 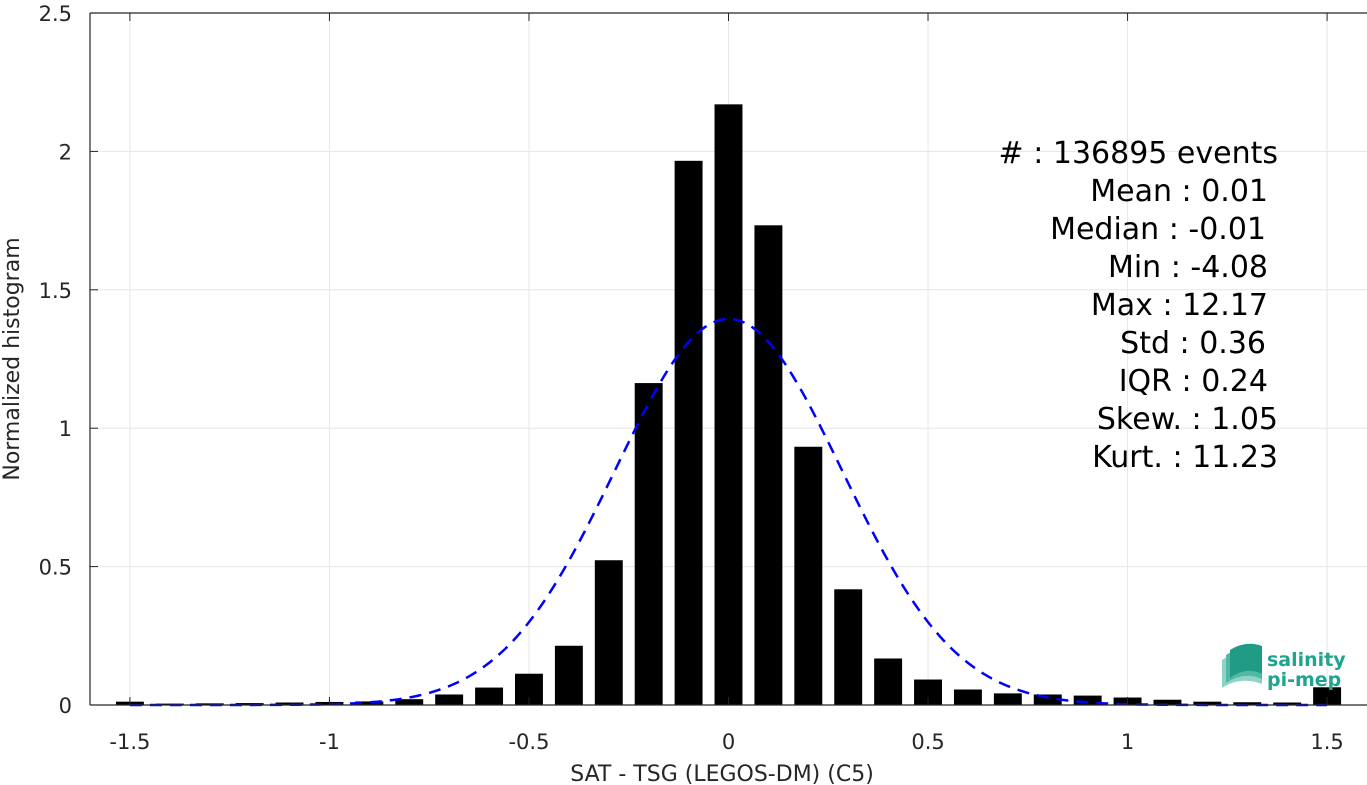 I want to click on y-tick-label-4: 2, so click(x=65, y=152).